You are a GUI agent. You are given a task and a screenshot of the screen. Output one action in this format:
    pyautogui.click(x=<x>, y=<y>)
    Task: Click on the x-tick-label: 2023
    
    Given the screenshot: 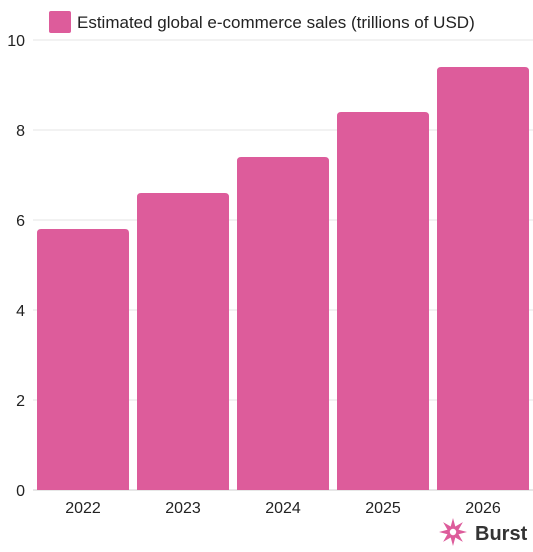 What is the action you would take?
    pyautogui.click(x=183, y=508)
    